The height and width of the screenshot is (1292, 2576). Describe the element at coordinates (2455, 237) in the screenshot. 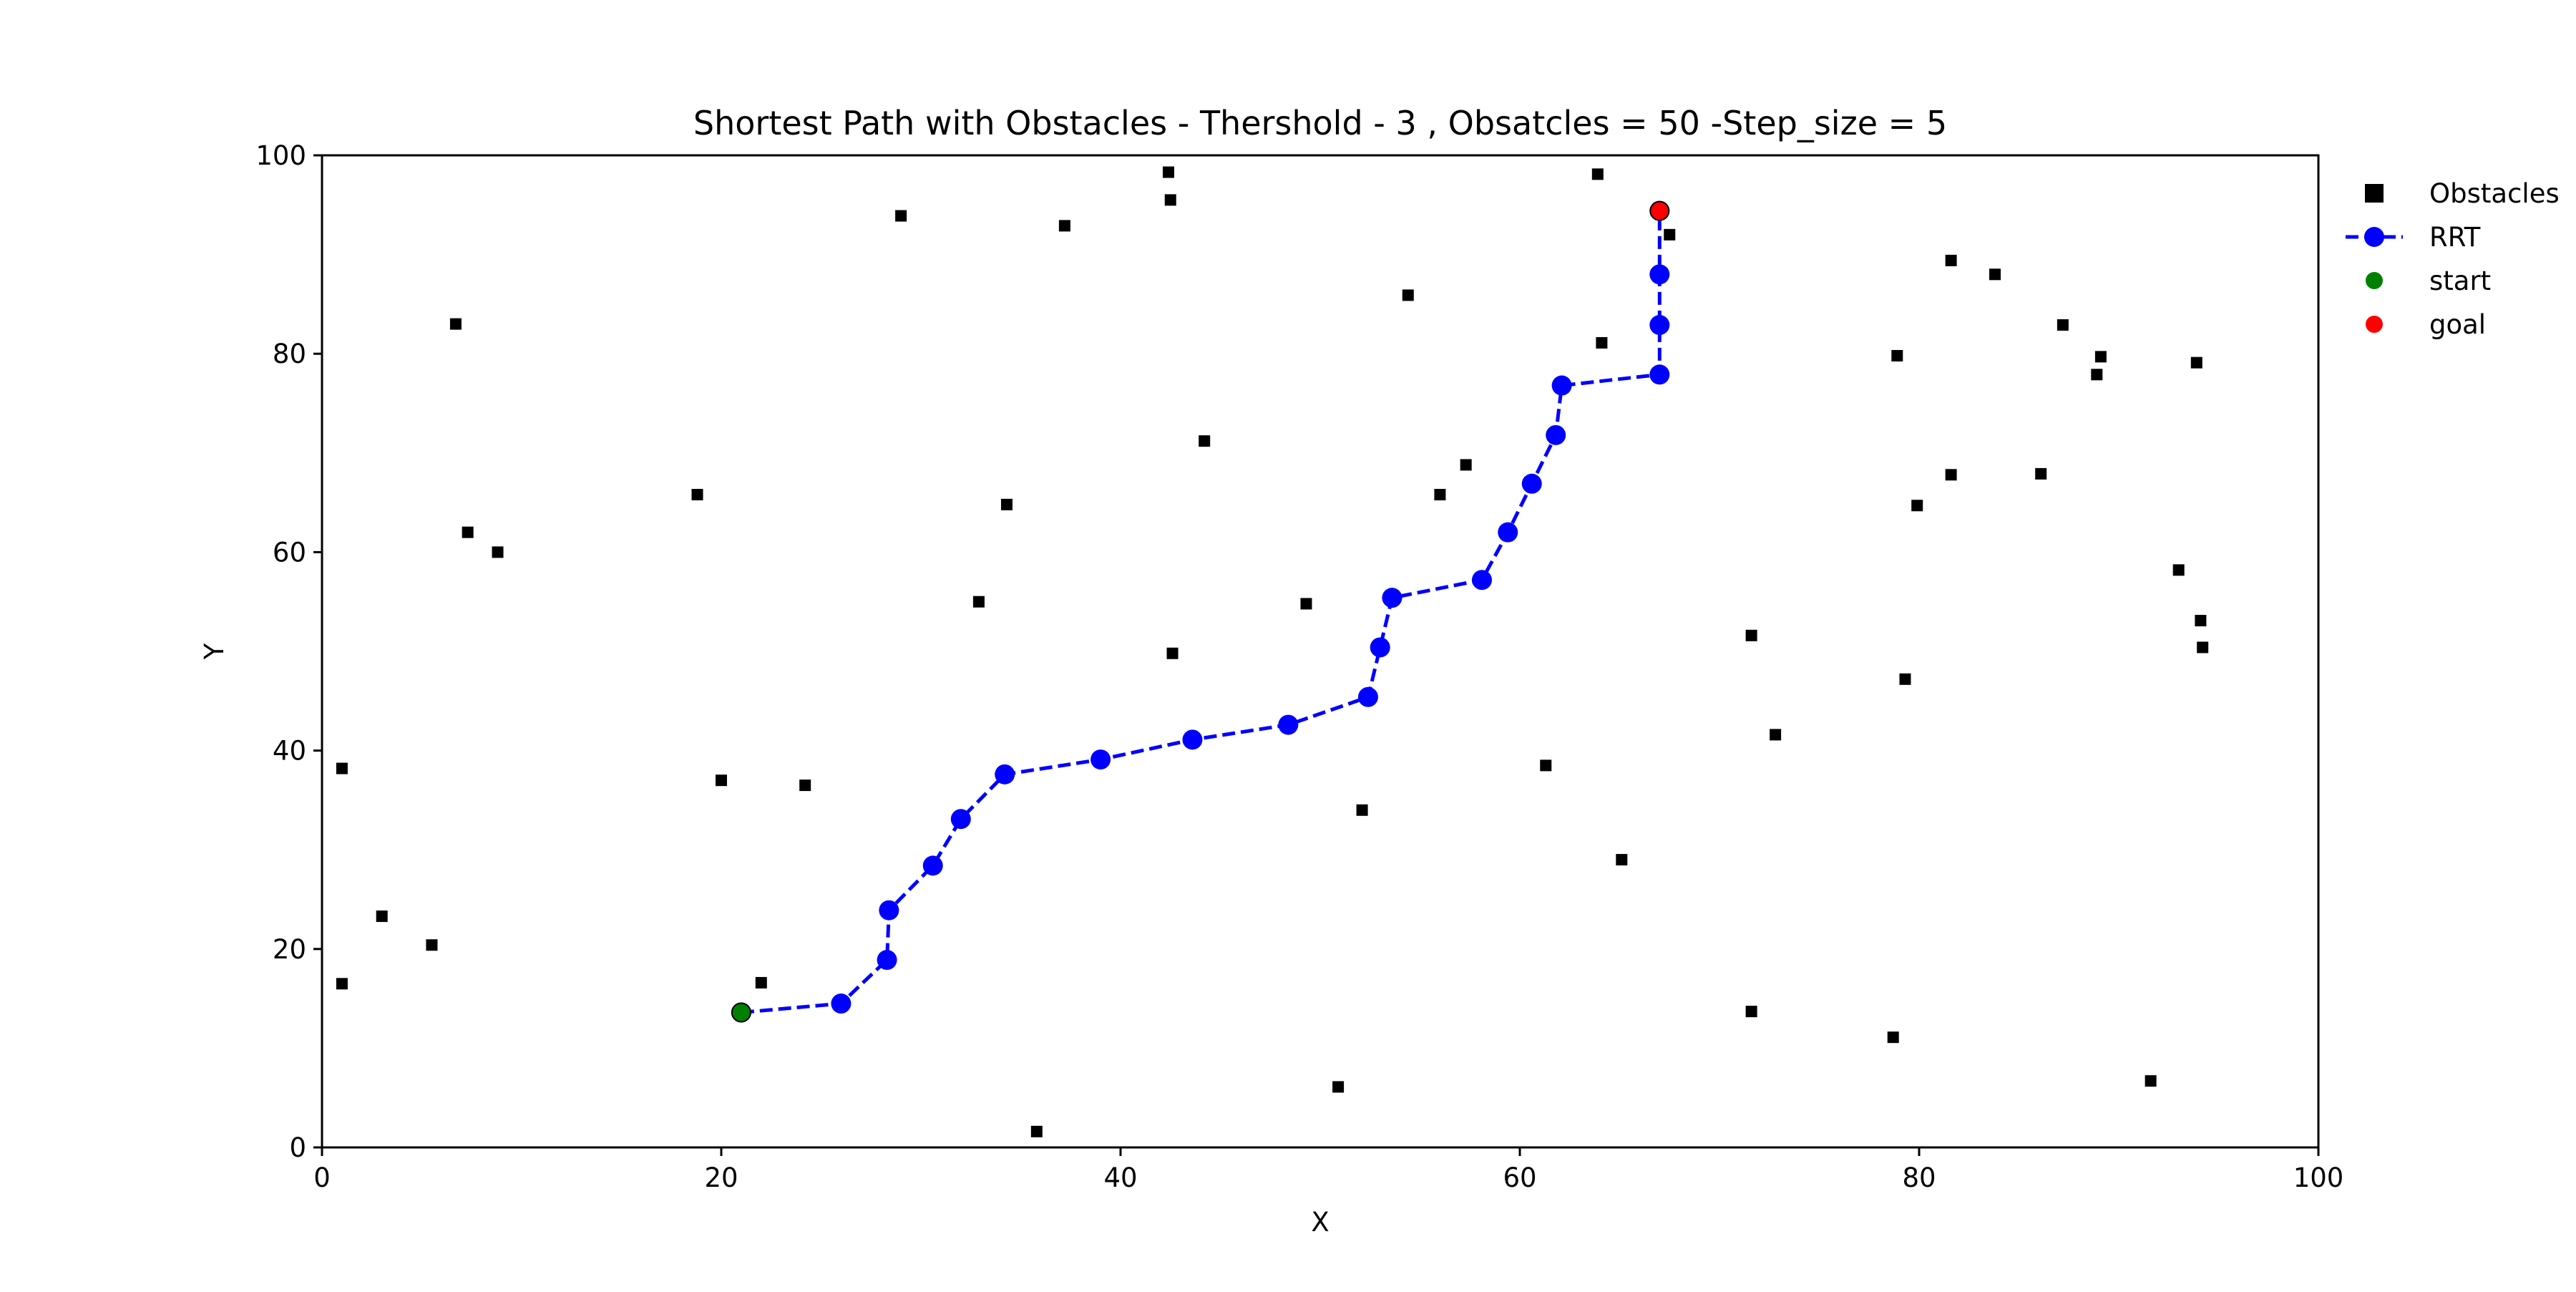

I see `legend-rrt-label: RRT` at that location.